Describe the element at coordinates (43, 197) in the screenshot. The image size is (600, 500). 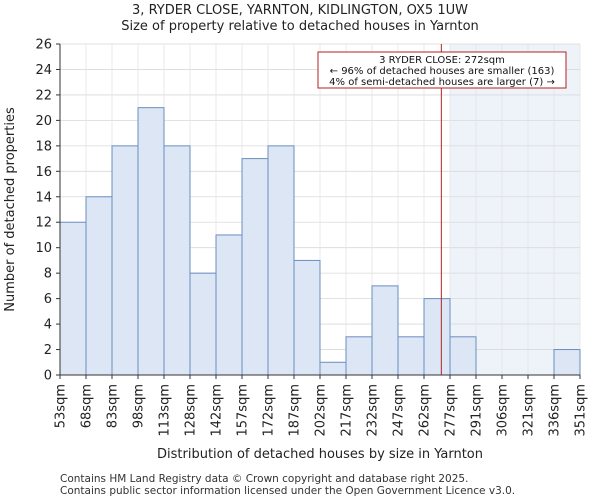
I see `y-tick-label: 14` at that location.